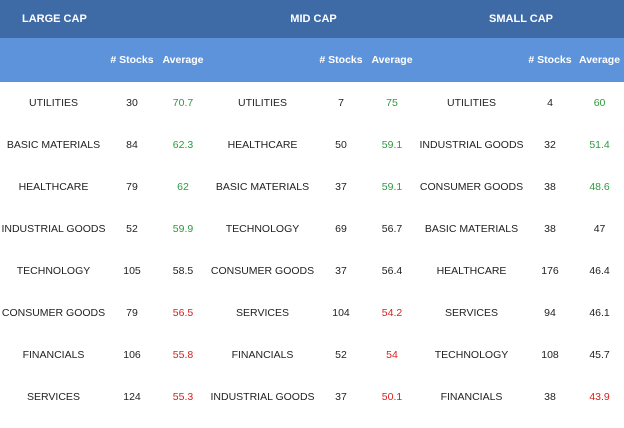  Describe the element at coordinates (53, 187) in the screenshot. I see `large-cap-sector-cell: HEALTHCARE` at that location.